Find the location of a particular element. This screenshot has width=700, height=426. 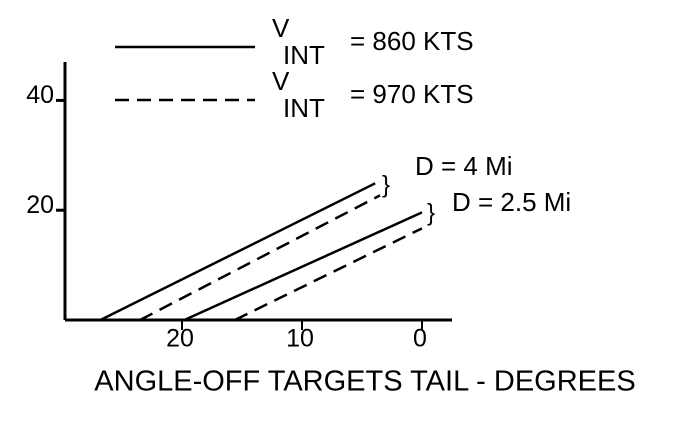

legend-label: = 860 KTS is located at coordinates (412, 41).